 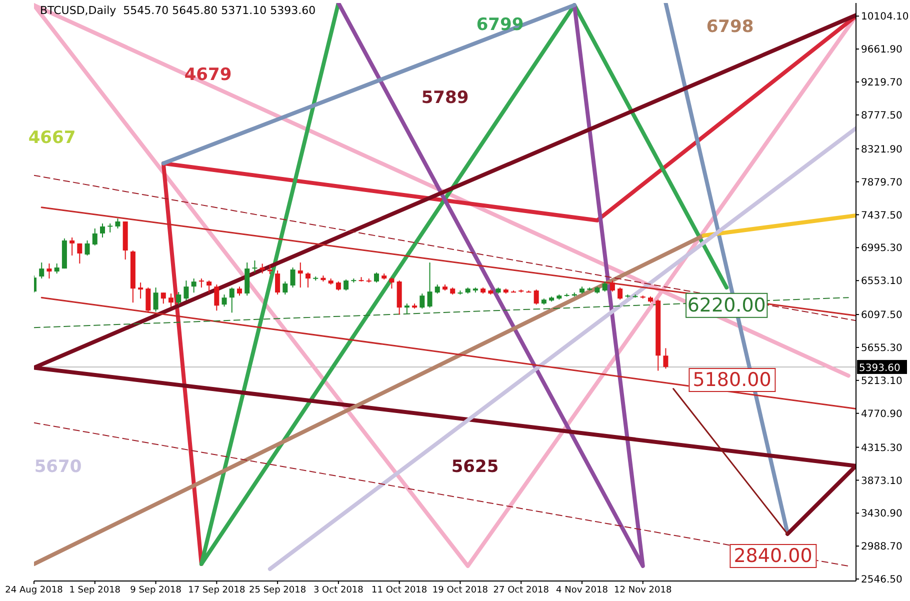 What do you see at coordinates (217, 590) in the screenshot?
I see `x-tick-label: 17 Sep 2018` at bounding box center [217, 590].